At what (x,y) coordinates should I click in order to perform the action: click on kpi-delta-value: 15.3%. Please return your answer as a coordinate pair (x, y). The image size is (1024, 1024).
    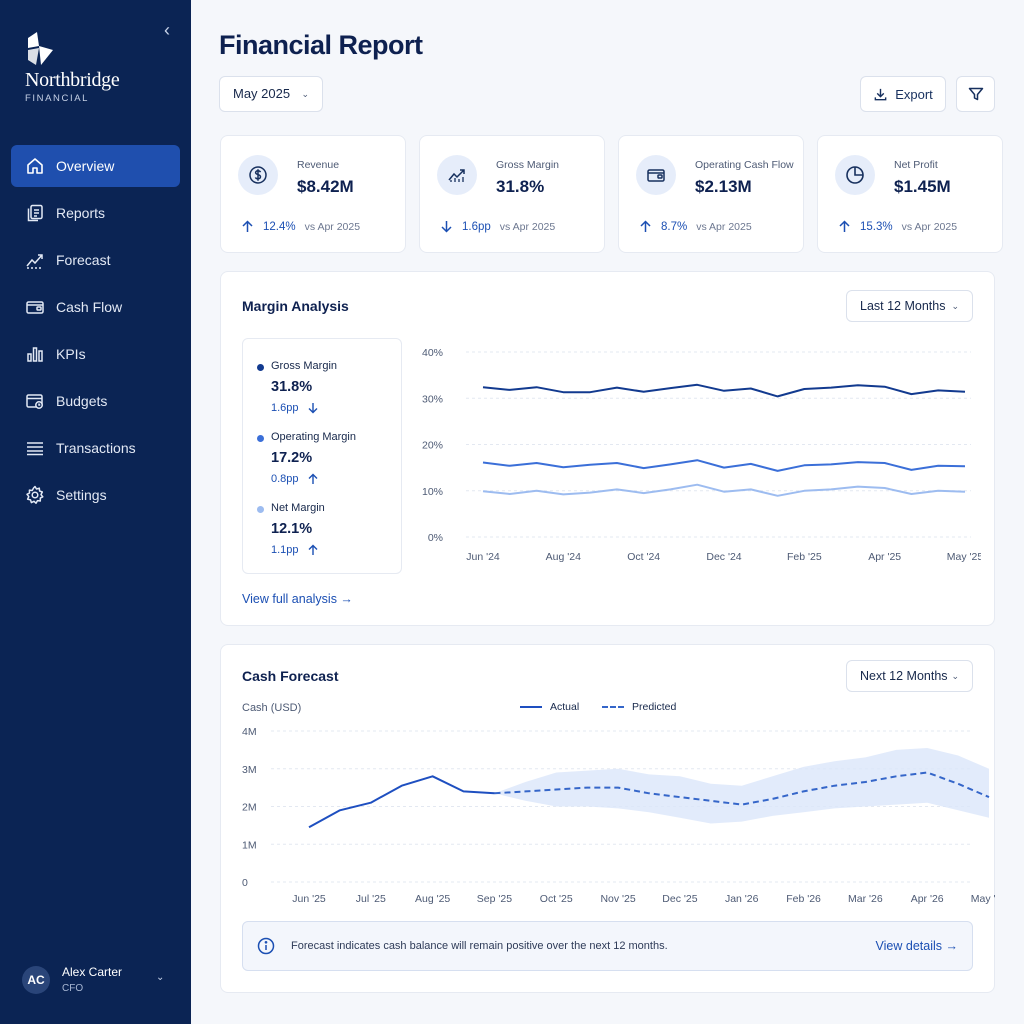
    Looking at the image, I should click on (876, 226).